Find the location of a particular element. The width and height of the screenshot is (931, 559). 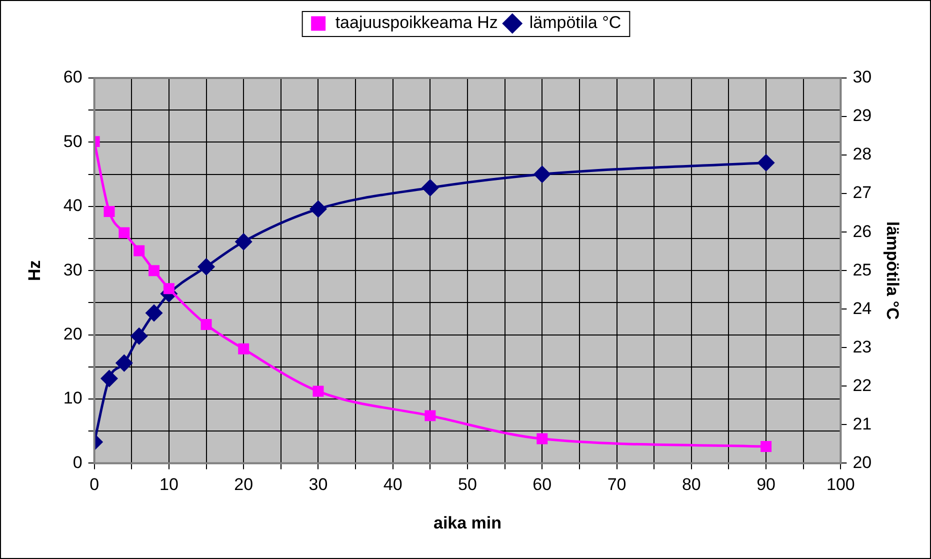

x-tick-label: 30 is located at coordinates (318, 484).